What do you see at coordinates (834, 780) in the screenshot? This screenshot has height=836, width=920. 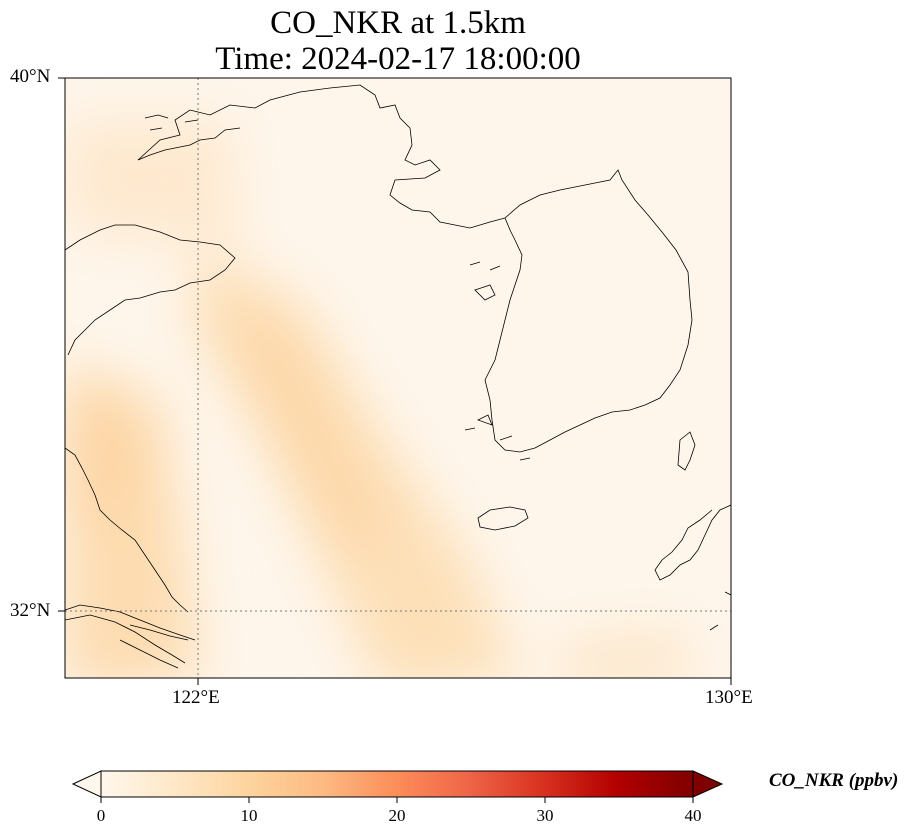 I see `colorbar-title: CO_NKR (ppbv)` at bounding box center [834, 780].